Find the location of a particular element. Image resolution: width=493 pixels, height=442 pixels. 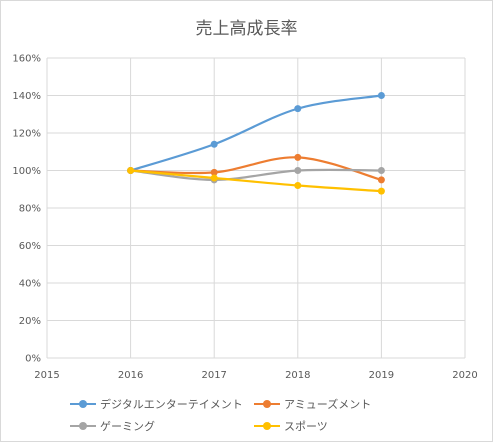

x-tick-label: 2017 is located at coordinates (213, 375).